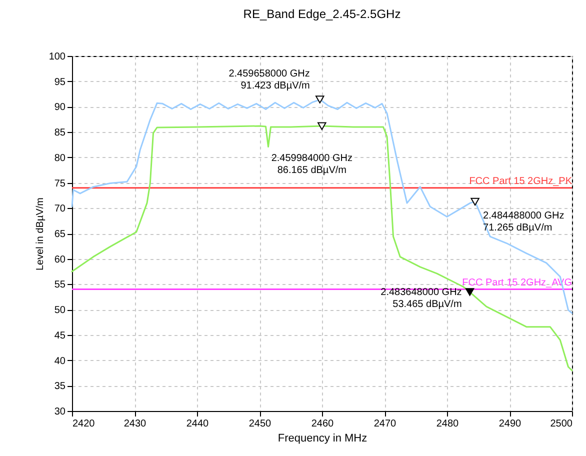  What do you see at coordinates (311, 164) in the screenshot?
I see `annotation: 2.459984000 GHz 86.165 dBµV/m` at bounding box center [311, 164].